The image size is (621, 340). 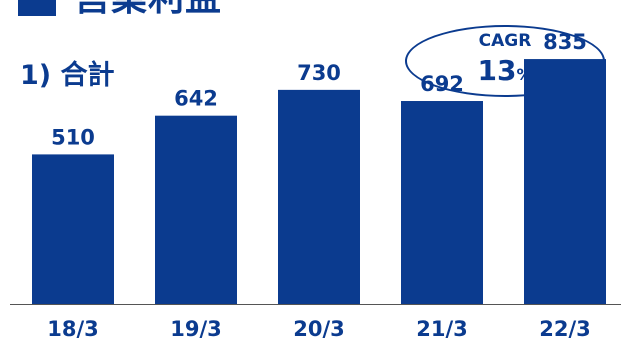 I want to click on cagr-label: CAGR, so click(x=505, y=41).